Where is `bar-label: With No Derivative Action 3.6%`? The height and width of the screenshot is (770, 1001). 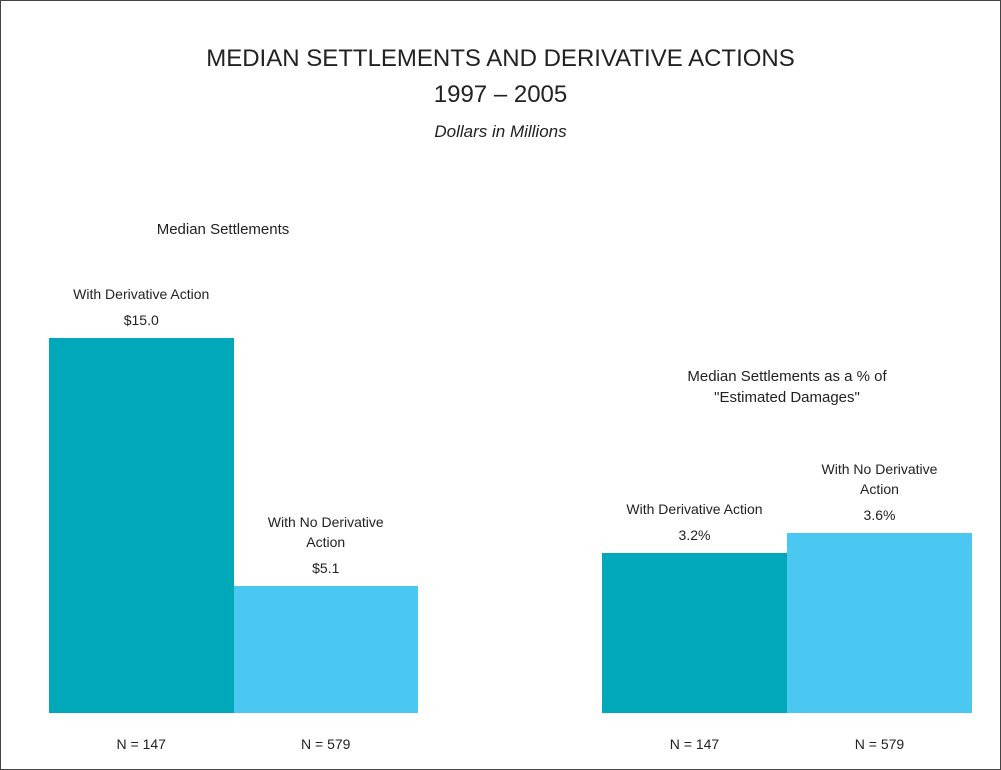
bar-label: With No Derivative Action 3.6% is located at coordinates (880, 492).